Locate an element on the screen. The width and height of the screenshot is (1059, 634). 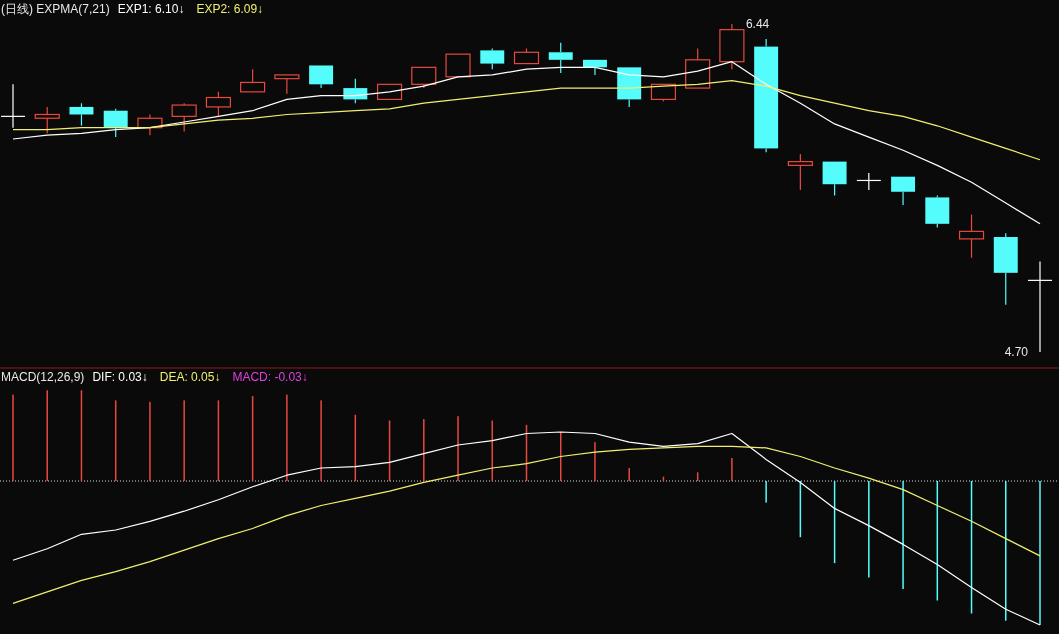
annotation: 6.44 is located at coordinates (757, 24).